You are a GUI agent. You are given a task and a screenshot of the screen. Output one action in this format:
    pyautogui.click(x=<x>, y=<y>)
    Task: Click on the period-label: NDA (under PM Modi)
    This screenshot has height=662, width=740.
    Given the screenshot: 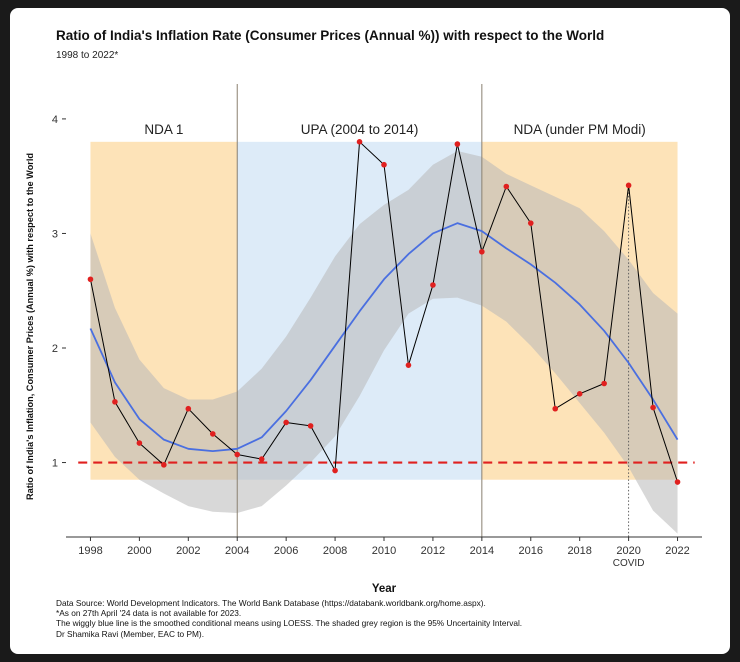 What is the action you would take?
    pyautogui.click(x=580, y=129)
    